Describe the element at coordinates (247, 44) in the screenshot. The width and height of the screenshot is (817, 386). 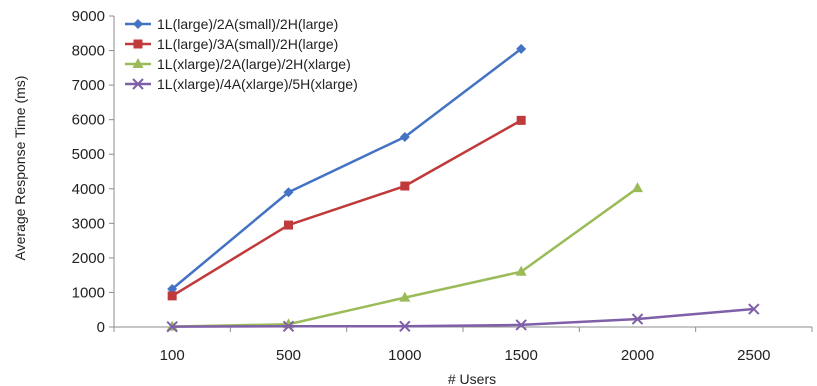
I see `legend-label: 1L(large)/3A(small)/2H(large)` at that location.